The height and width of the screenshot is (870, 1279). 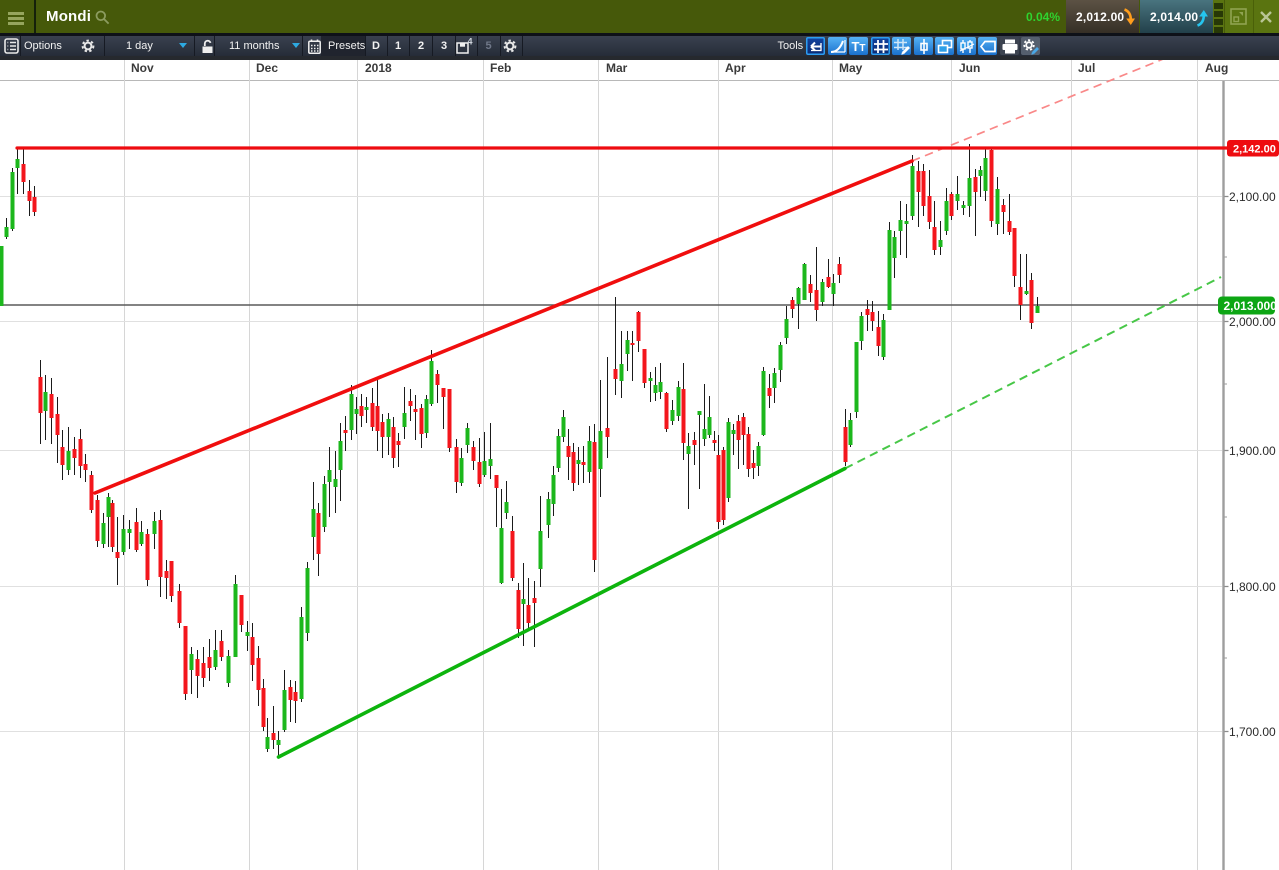 I want to click on svg-text: 2018, so click(x=378, y=68).